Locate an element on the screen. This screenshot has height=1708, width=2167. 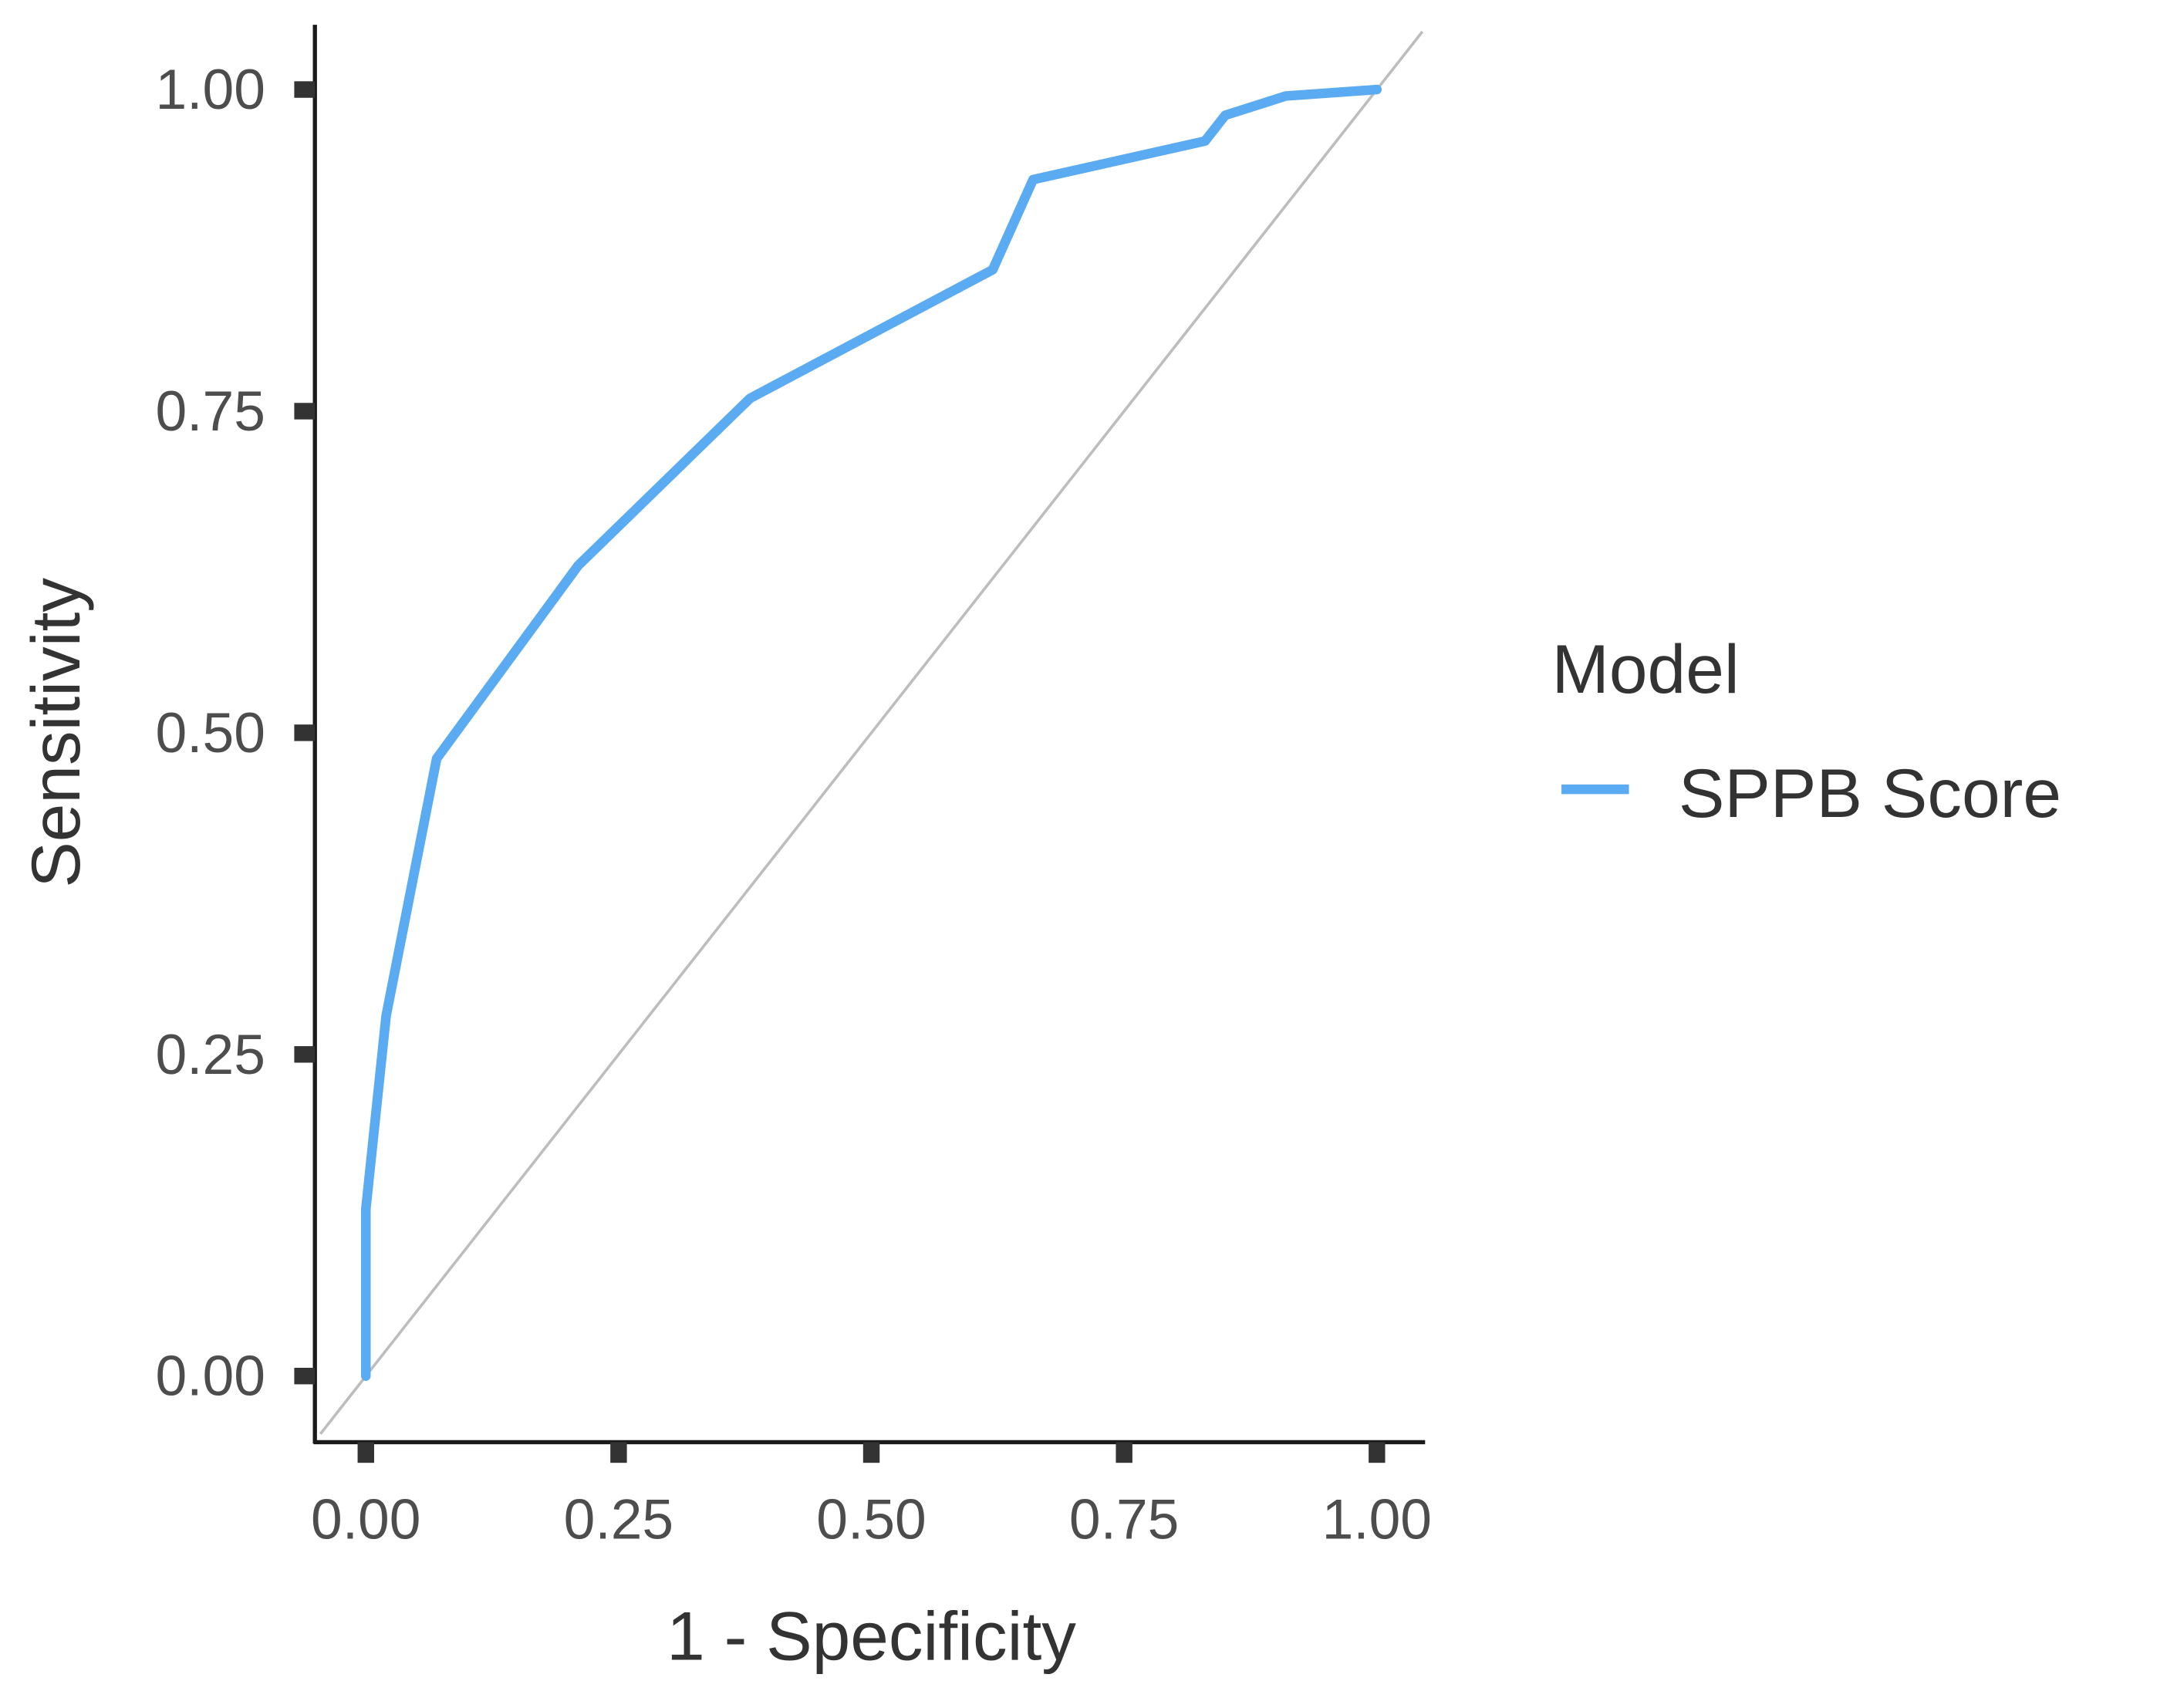
y-axis-ticks: 0.00 0.25 0.50 0.75 1.00 is located at coordinates (235, 733).